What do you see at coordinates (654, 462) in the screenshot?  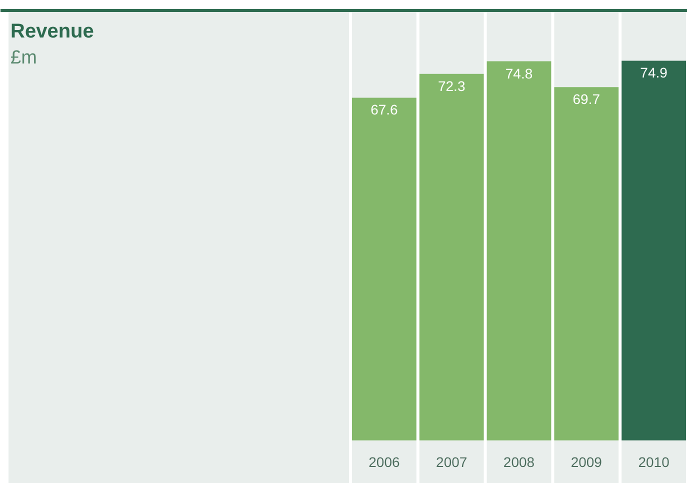 I see `x-tick-label: 2010` at bounding box center [654, 462].